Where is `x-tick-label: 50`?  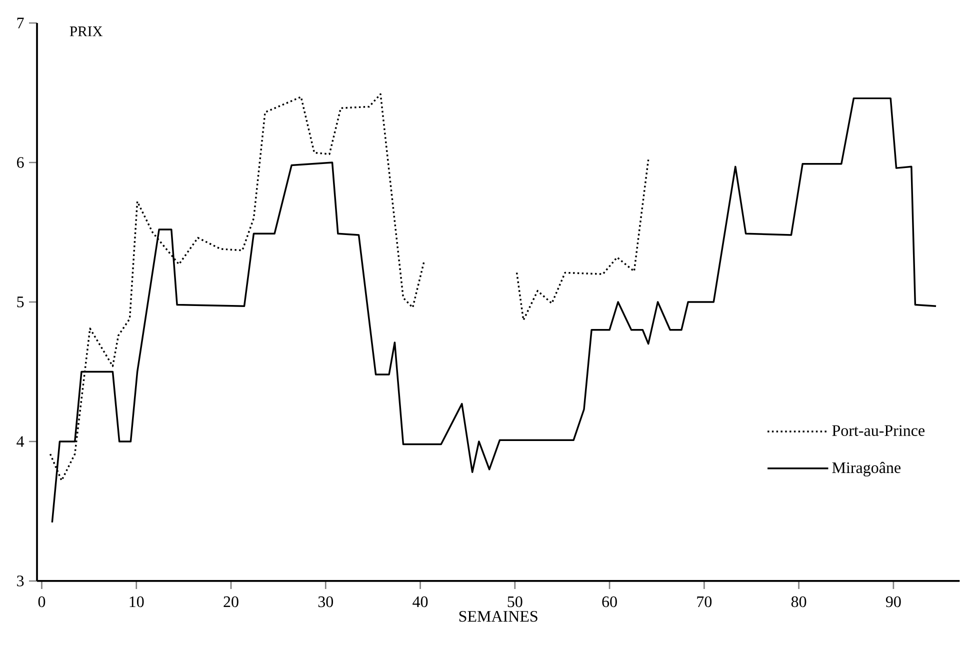 x-tick-label: 50 is located at coordinates (515, 602).